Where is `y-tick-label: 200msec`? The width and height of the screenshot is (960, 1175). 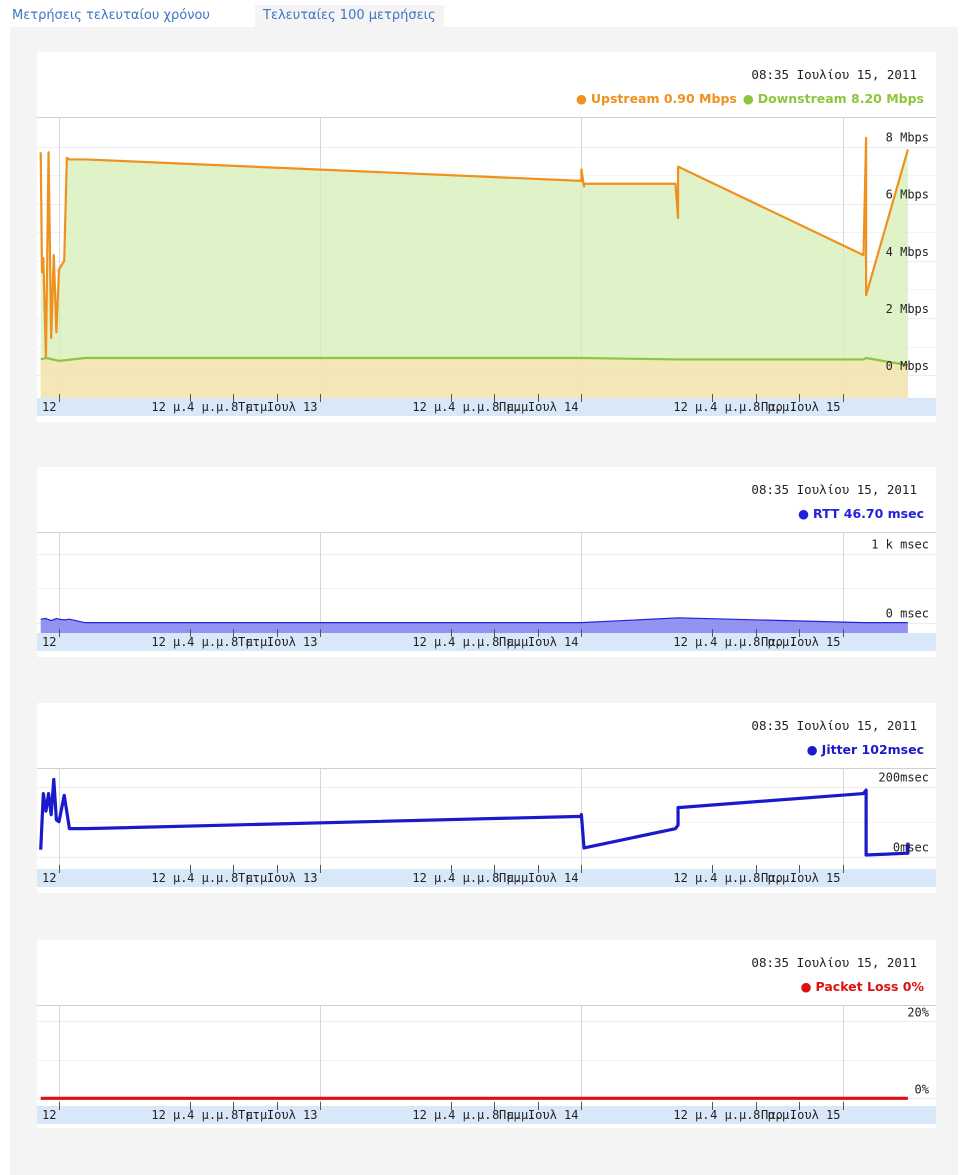 y-tick-label: 200msec is located at coordinates (903, 778).